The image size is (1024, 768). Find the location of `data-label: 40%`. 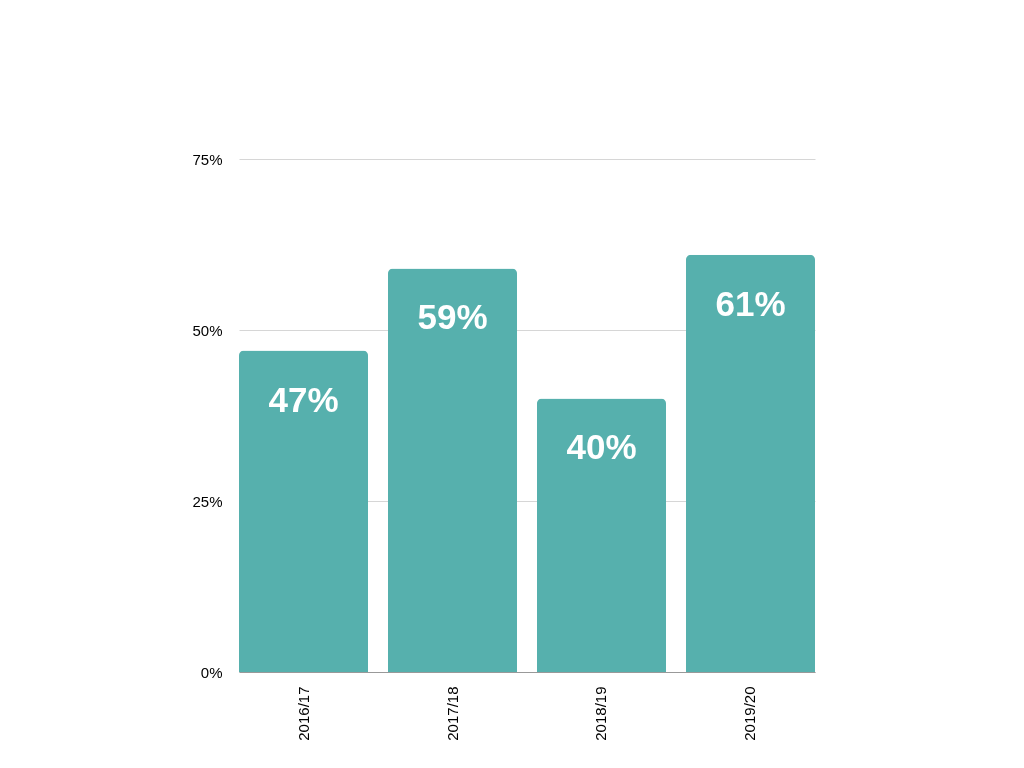

data-label: 40% is located at coordinates (601, 447).